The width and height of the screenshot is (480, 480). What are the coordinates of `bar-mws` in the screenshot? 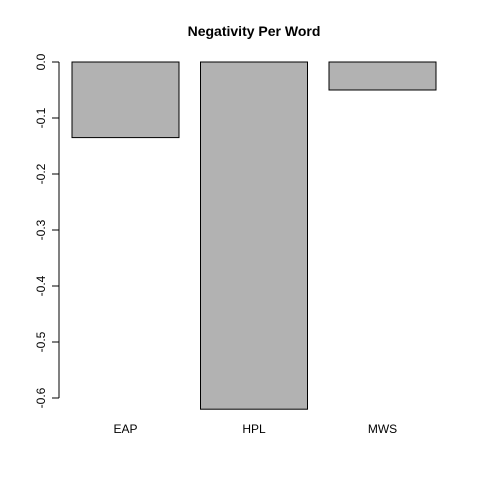 It's located at (382, 76).